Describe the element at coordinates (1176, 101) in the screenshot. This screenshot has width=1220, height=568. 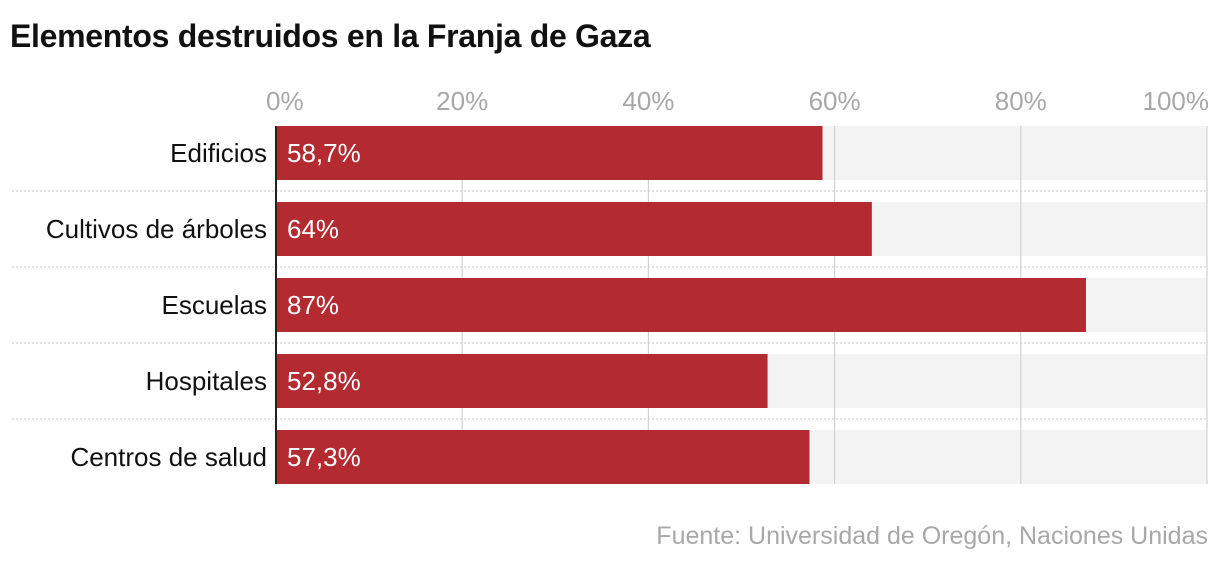
I see `x-tick-label: 100%` at that location.